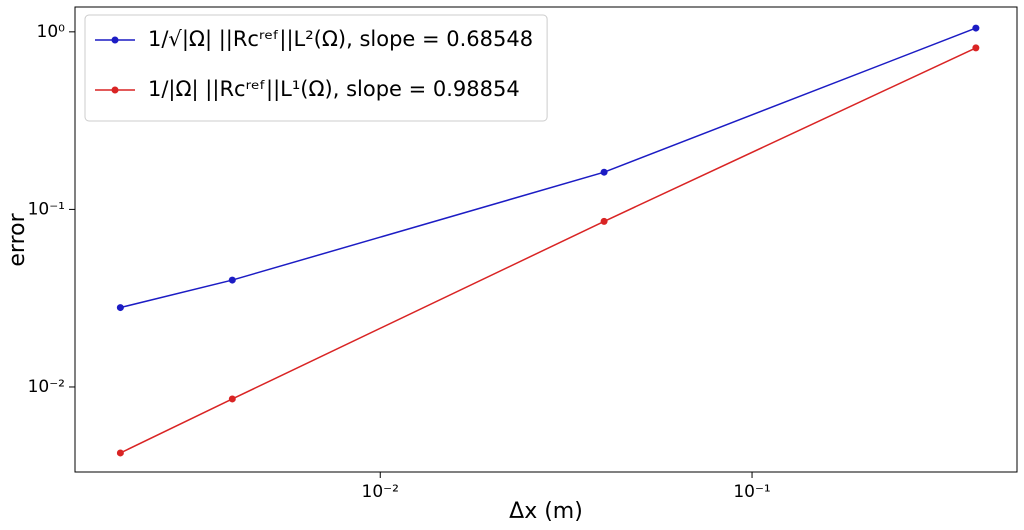 The width and height of the screenshot is (1024, 530). I want to click on x-axis-label: Δx (m), so click(546, 511).